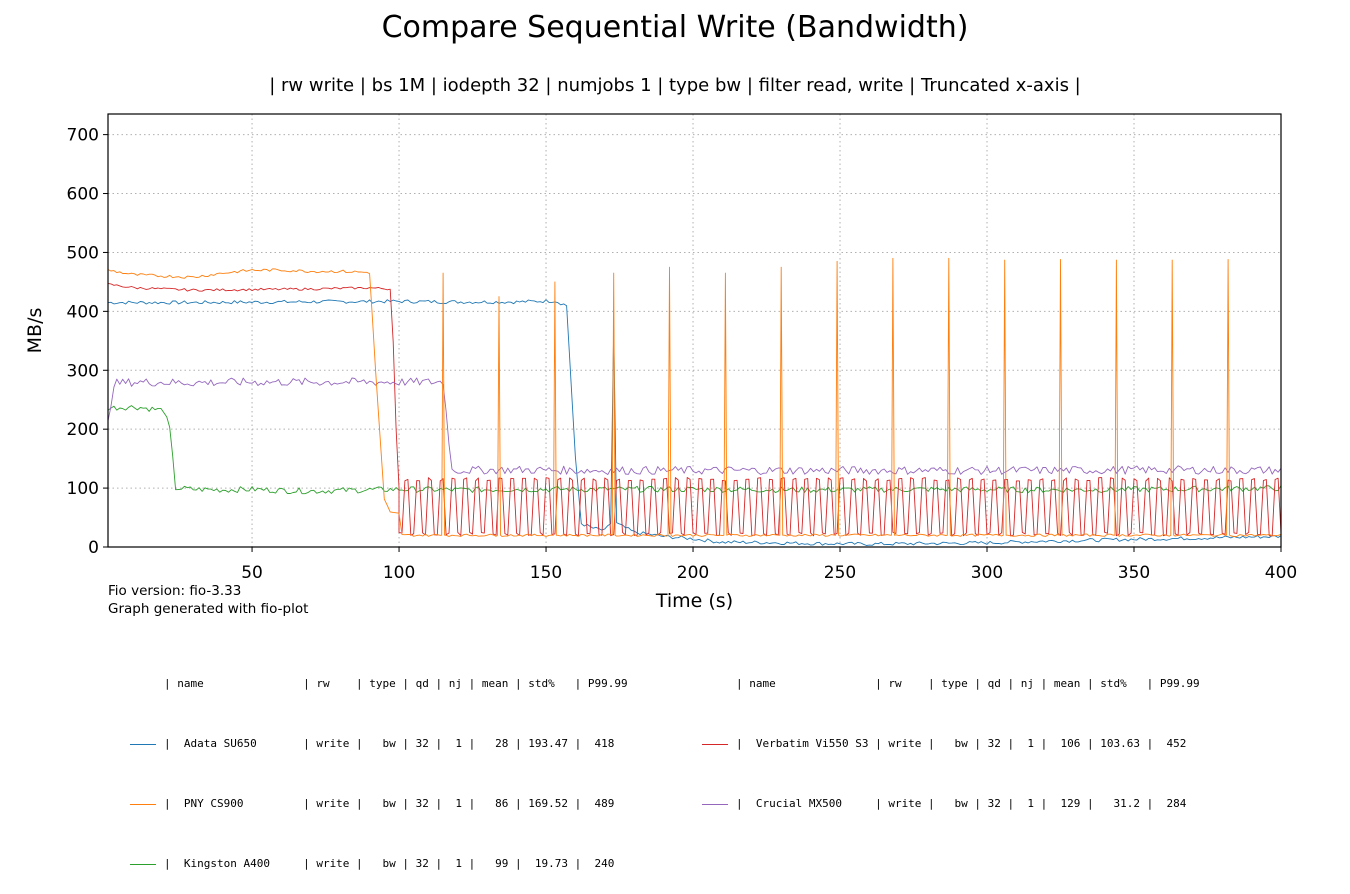  I want to click on y-tick-label: 200, so click(83, 430).